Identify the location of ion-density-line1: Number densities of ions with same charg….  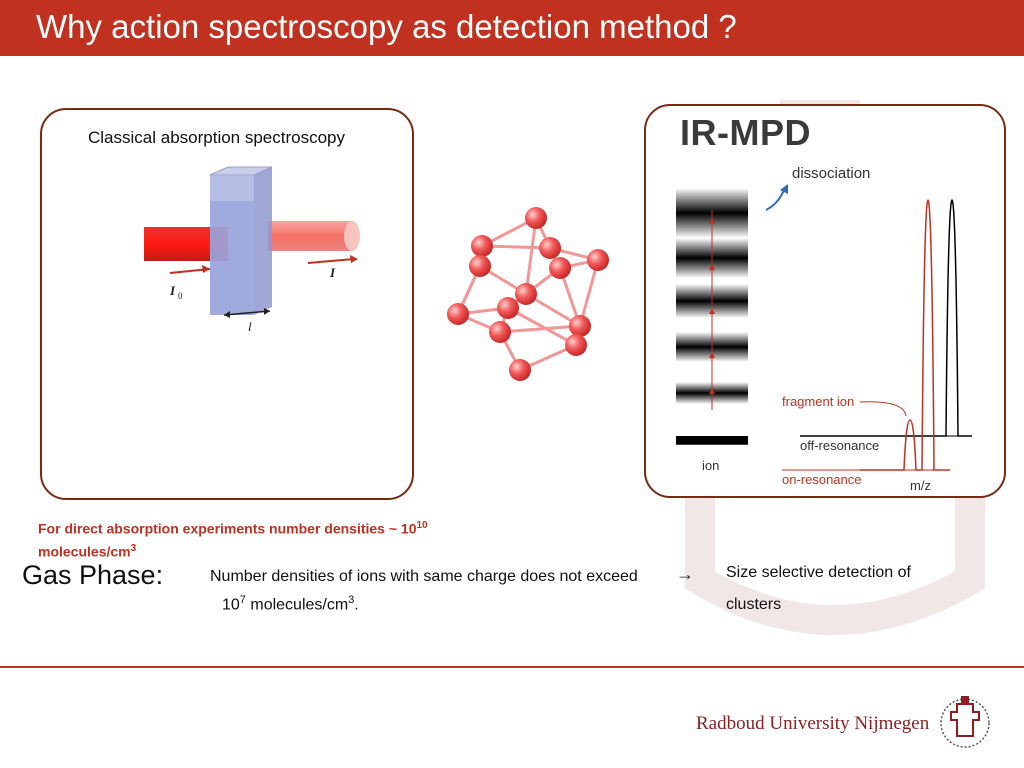
(424, 576).